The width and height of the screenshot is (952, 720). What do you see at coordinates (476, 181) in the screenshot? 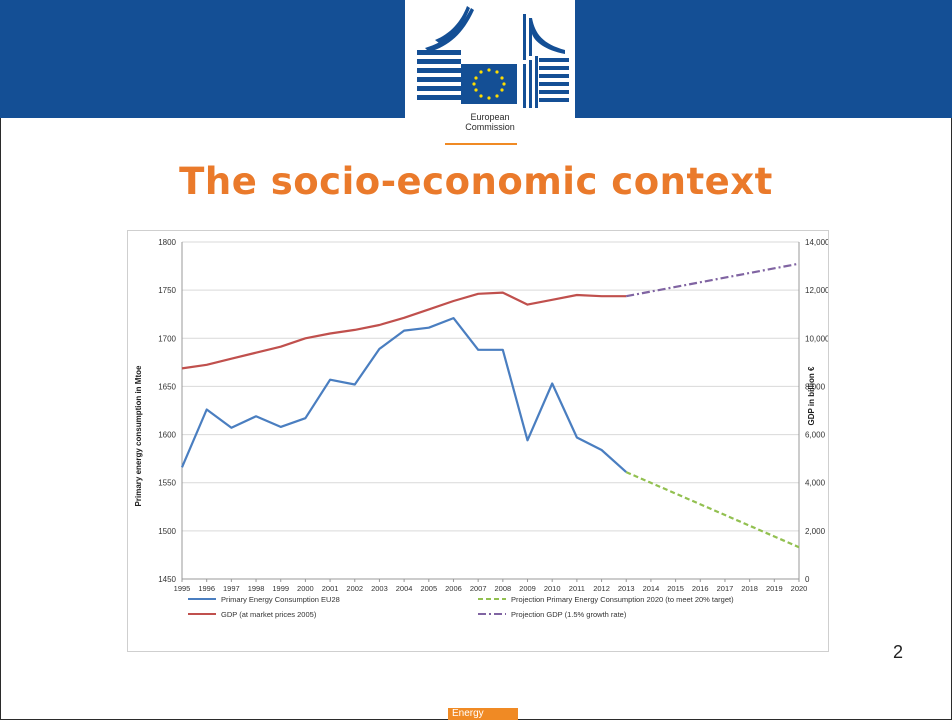
I see `slide-title: The socio-economic context` at bounding box center [476, 181].